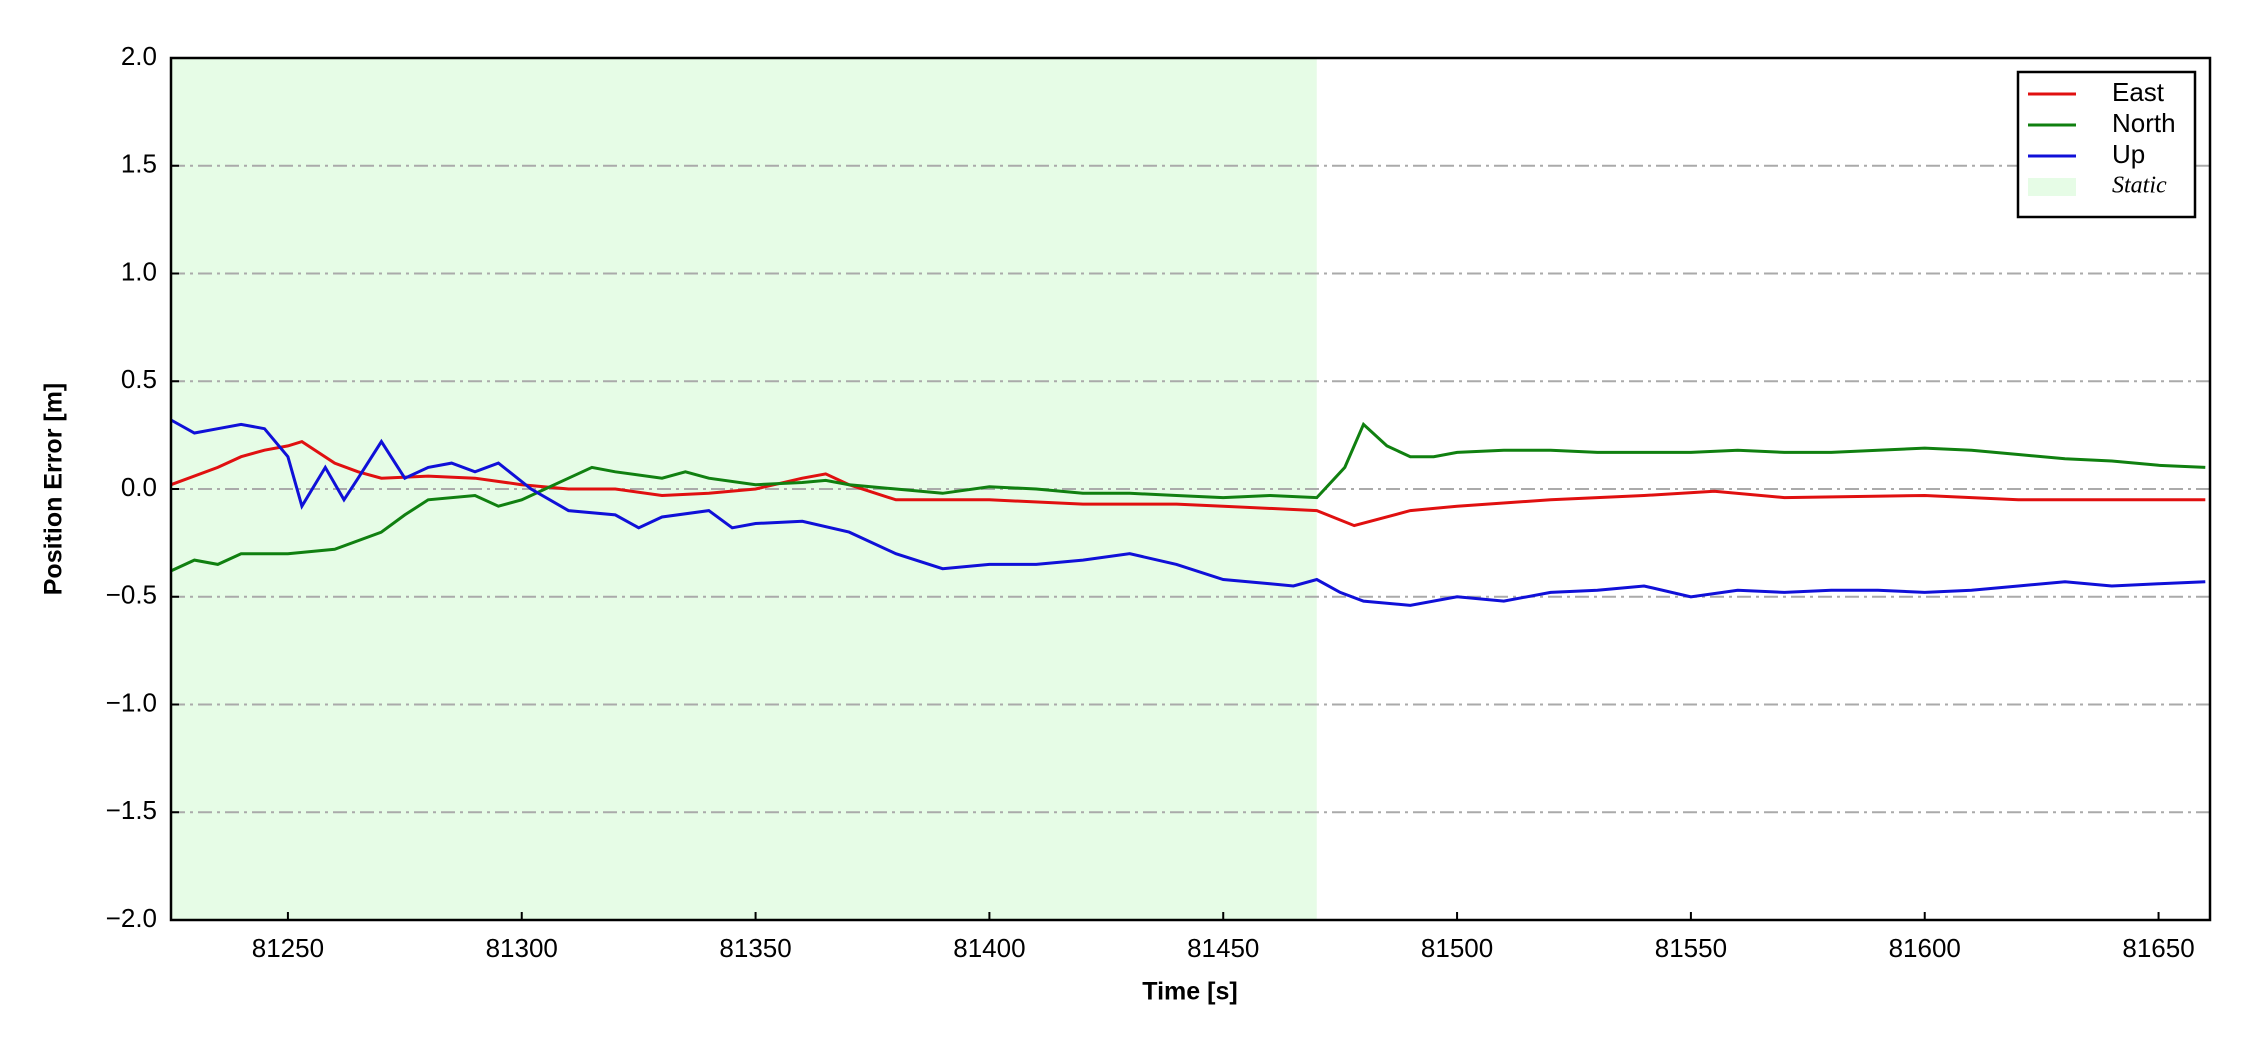 Image resolution: width=2250 pixels, height=1050 pixels. I want to click on y-tick-label: 1.5, so click(139, 164).